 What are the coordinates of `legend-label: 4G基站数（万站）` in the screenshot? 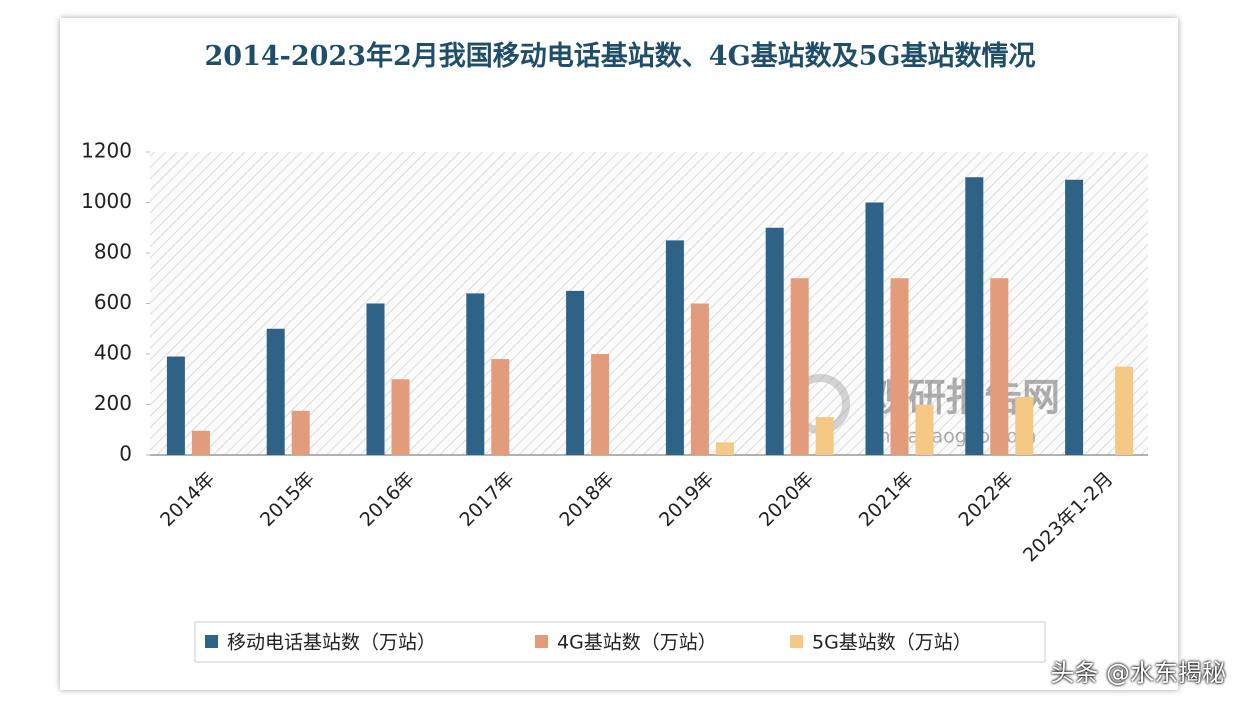 It's located at (637, 643).